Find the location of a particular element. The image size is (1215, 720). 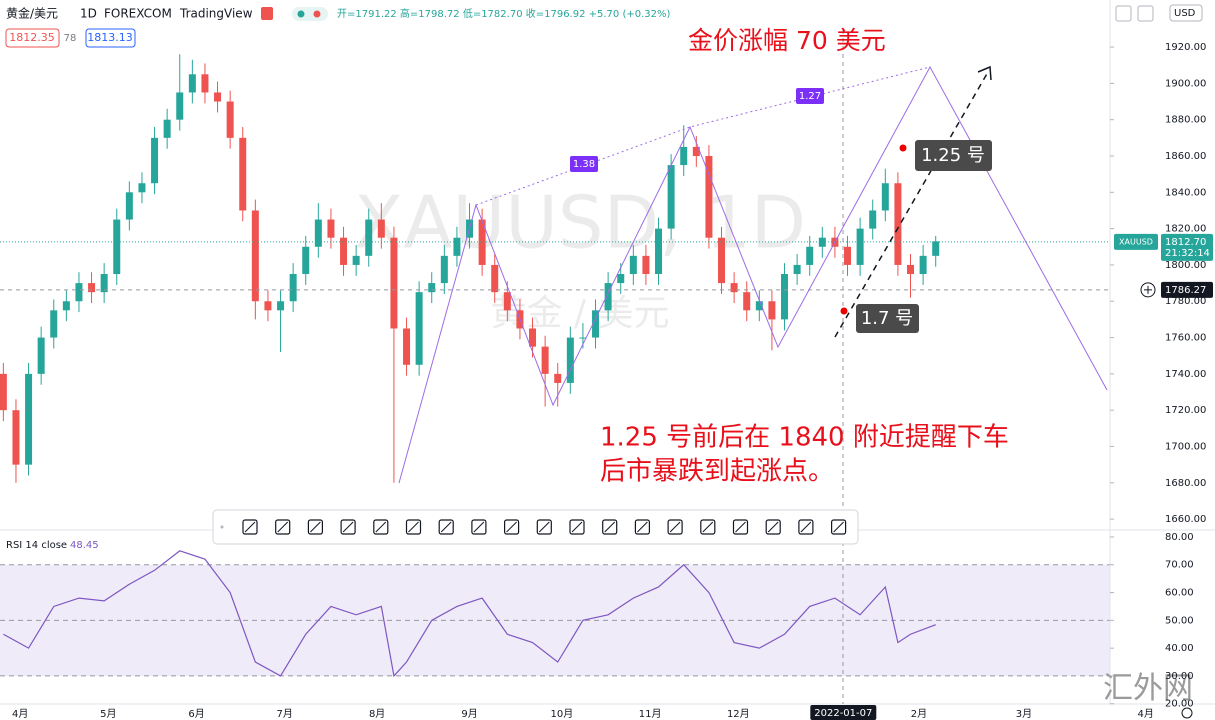

y-tick-label: 1820.00 is located at coordinates (1185, 229).